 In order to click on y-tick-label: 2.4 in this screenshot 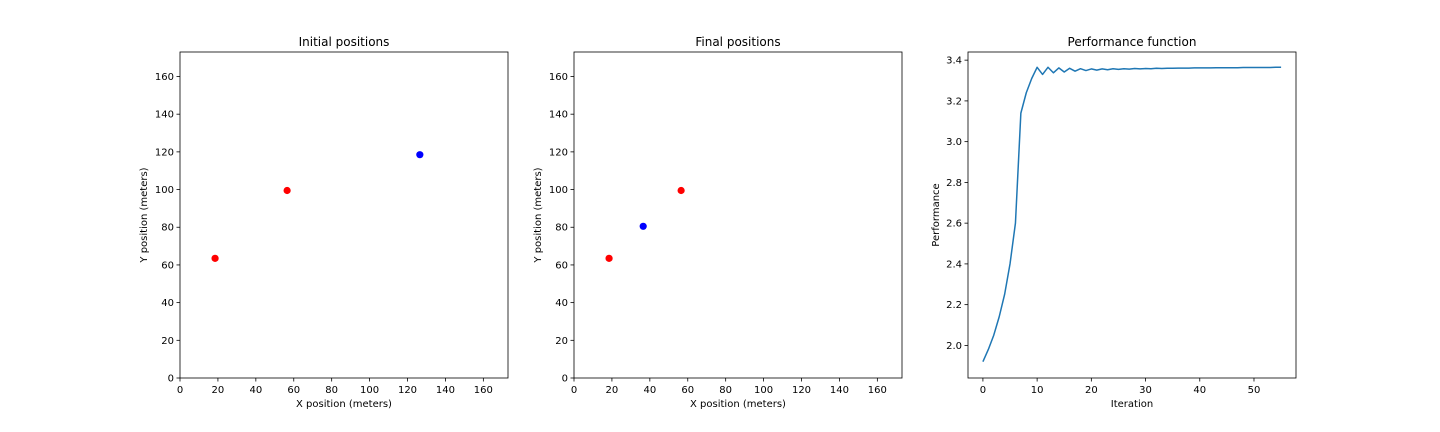, I will do `click(954, 264)`.